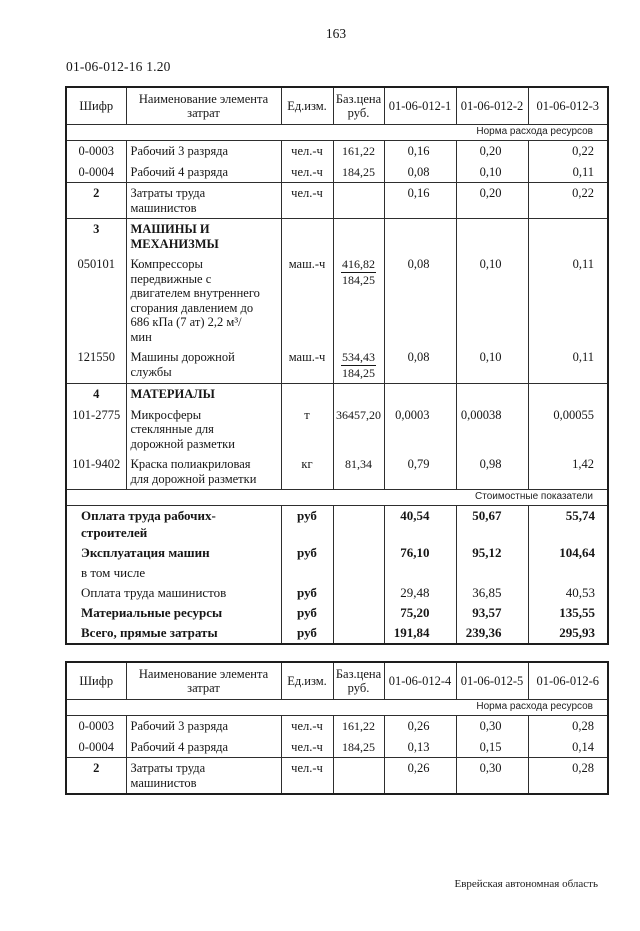 The image size is (640, 931). I want to click on code-cell: 050101, so click(95, 300).